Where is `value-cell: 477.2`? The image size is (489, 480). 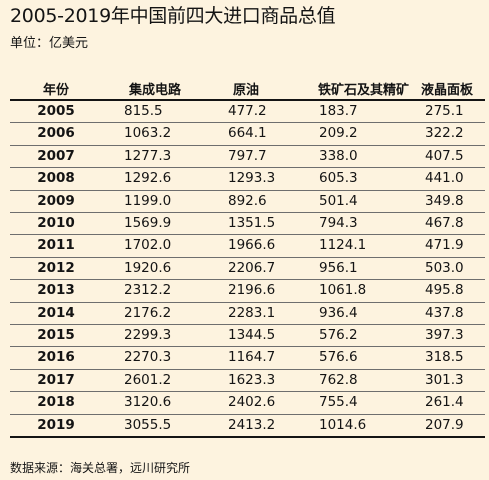 value-cell: 477.2 is located at coordinates (246, 112).